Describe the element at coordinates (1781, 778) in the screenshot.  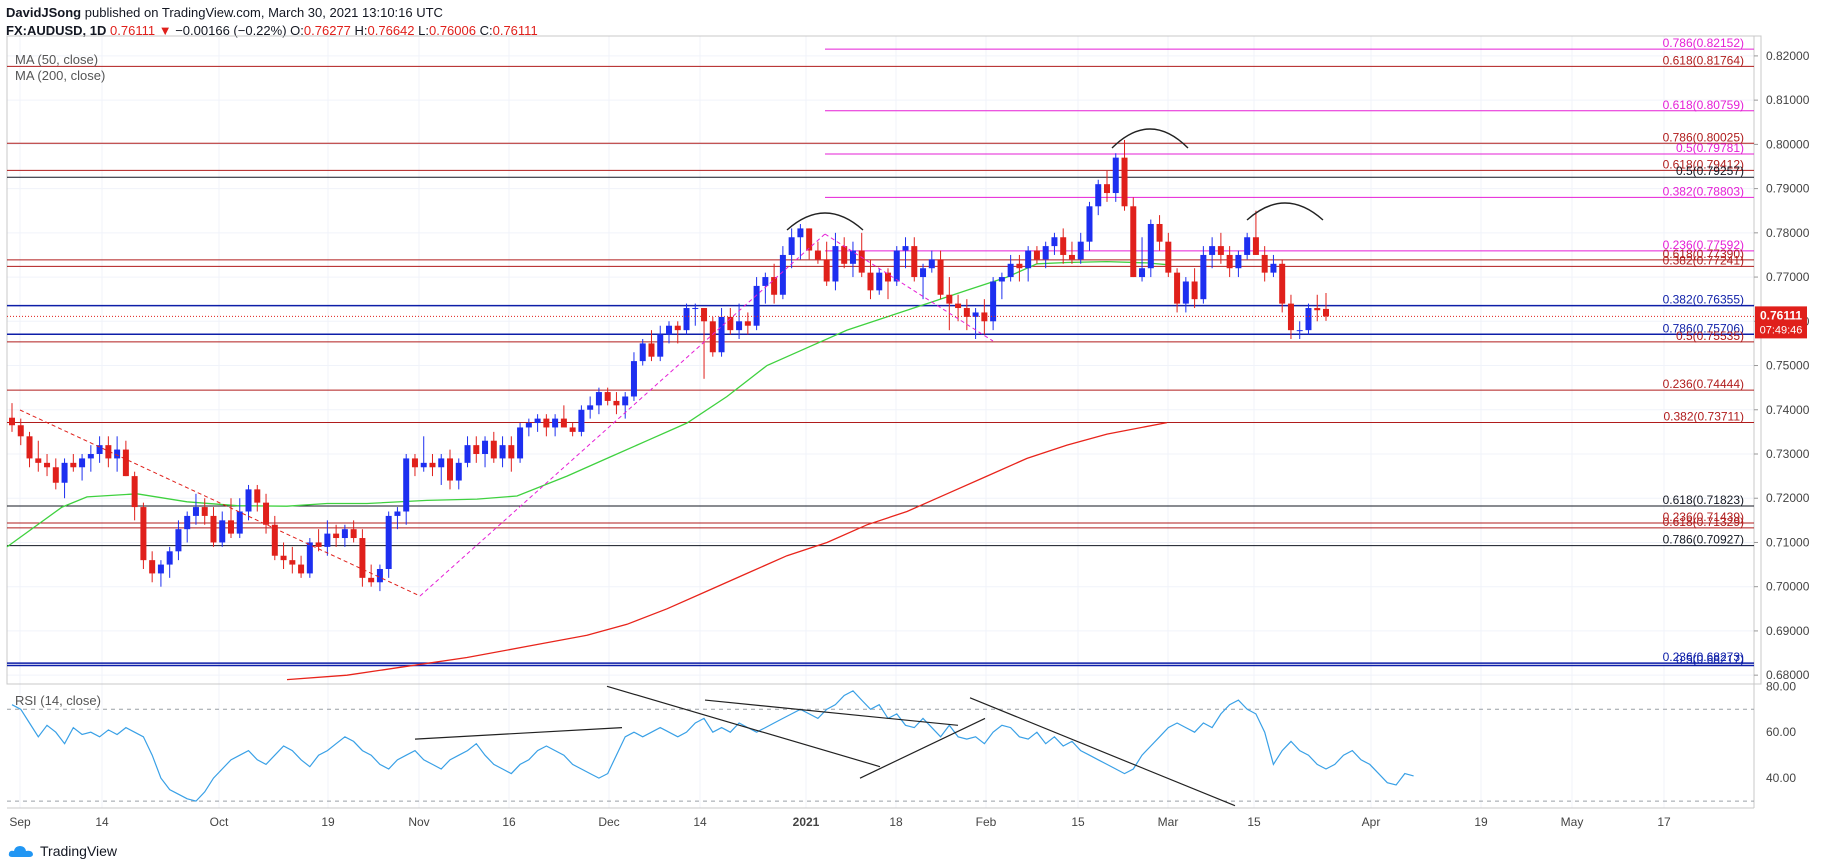
I see `rsi-tick-label: 40.00` at that location.